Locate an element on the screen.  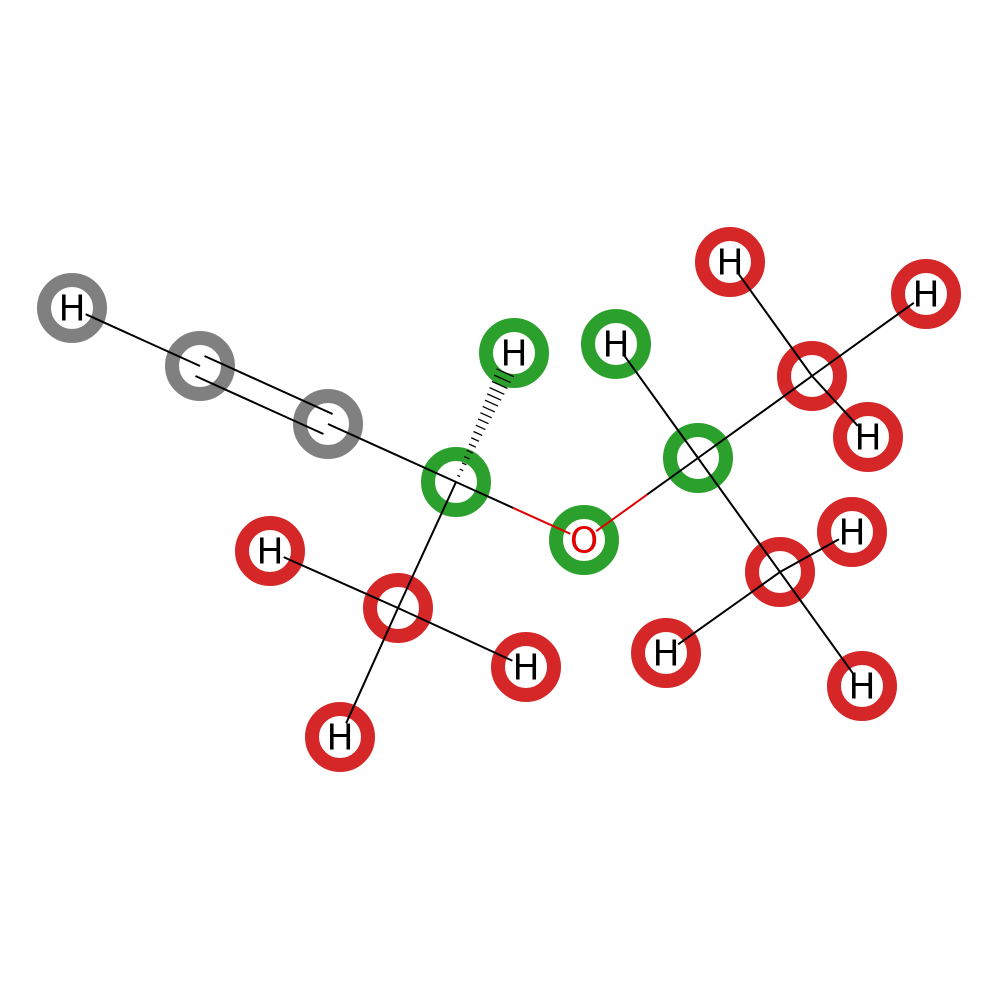
h-methyl-c-1-label: H is located at coordinates (851, 533).